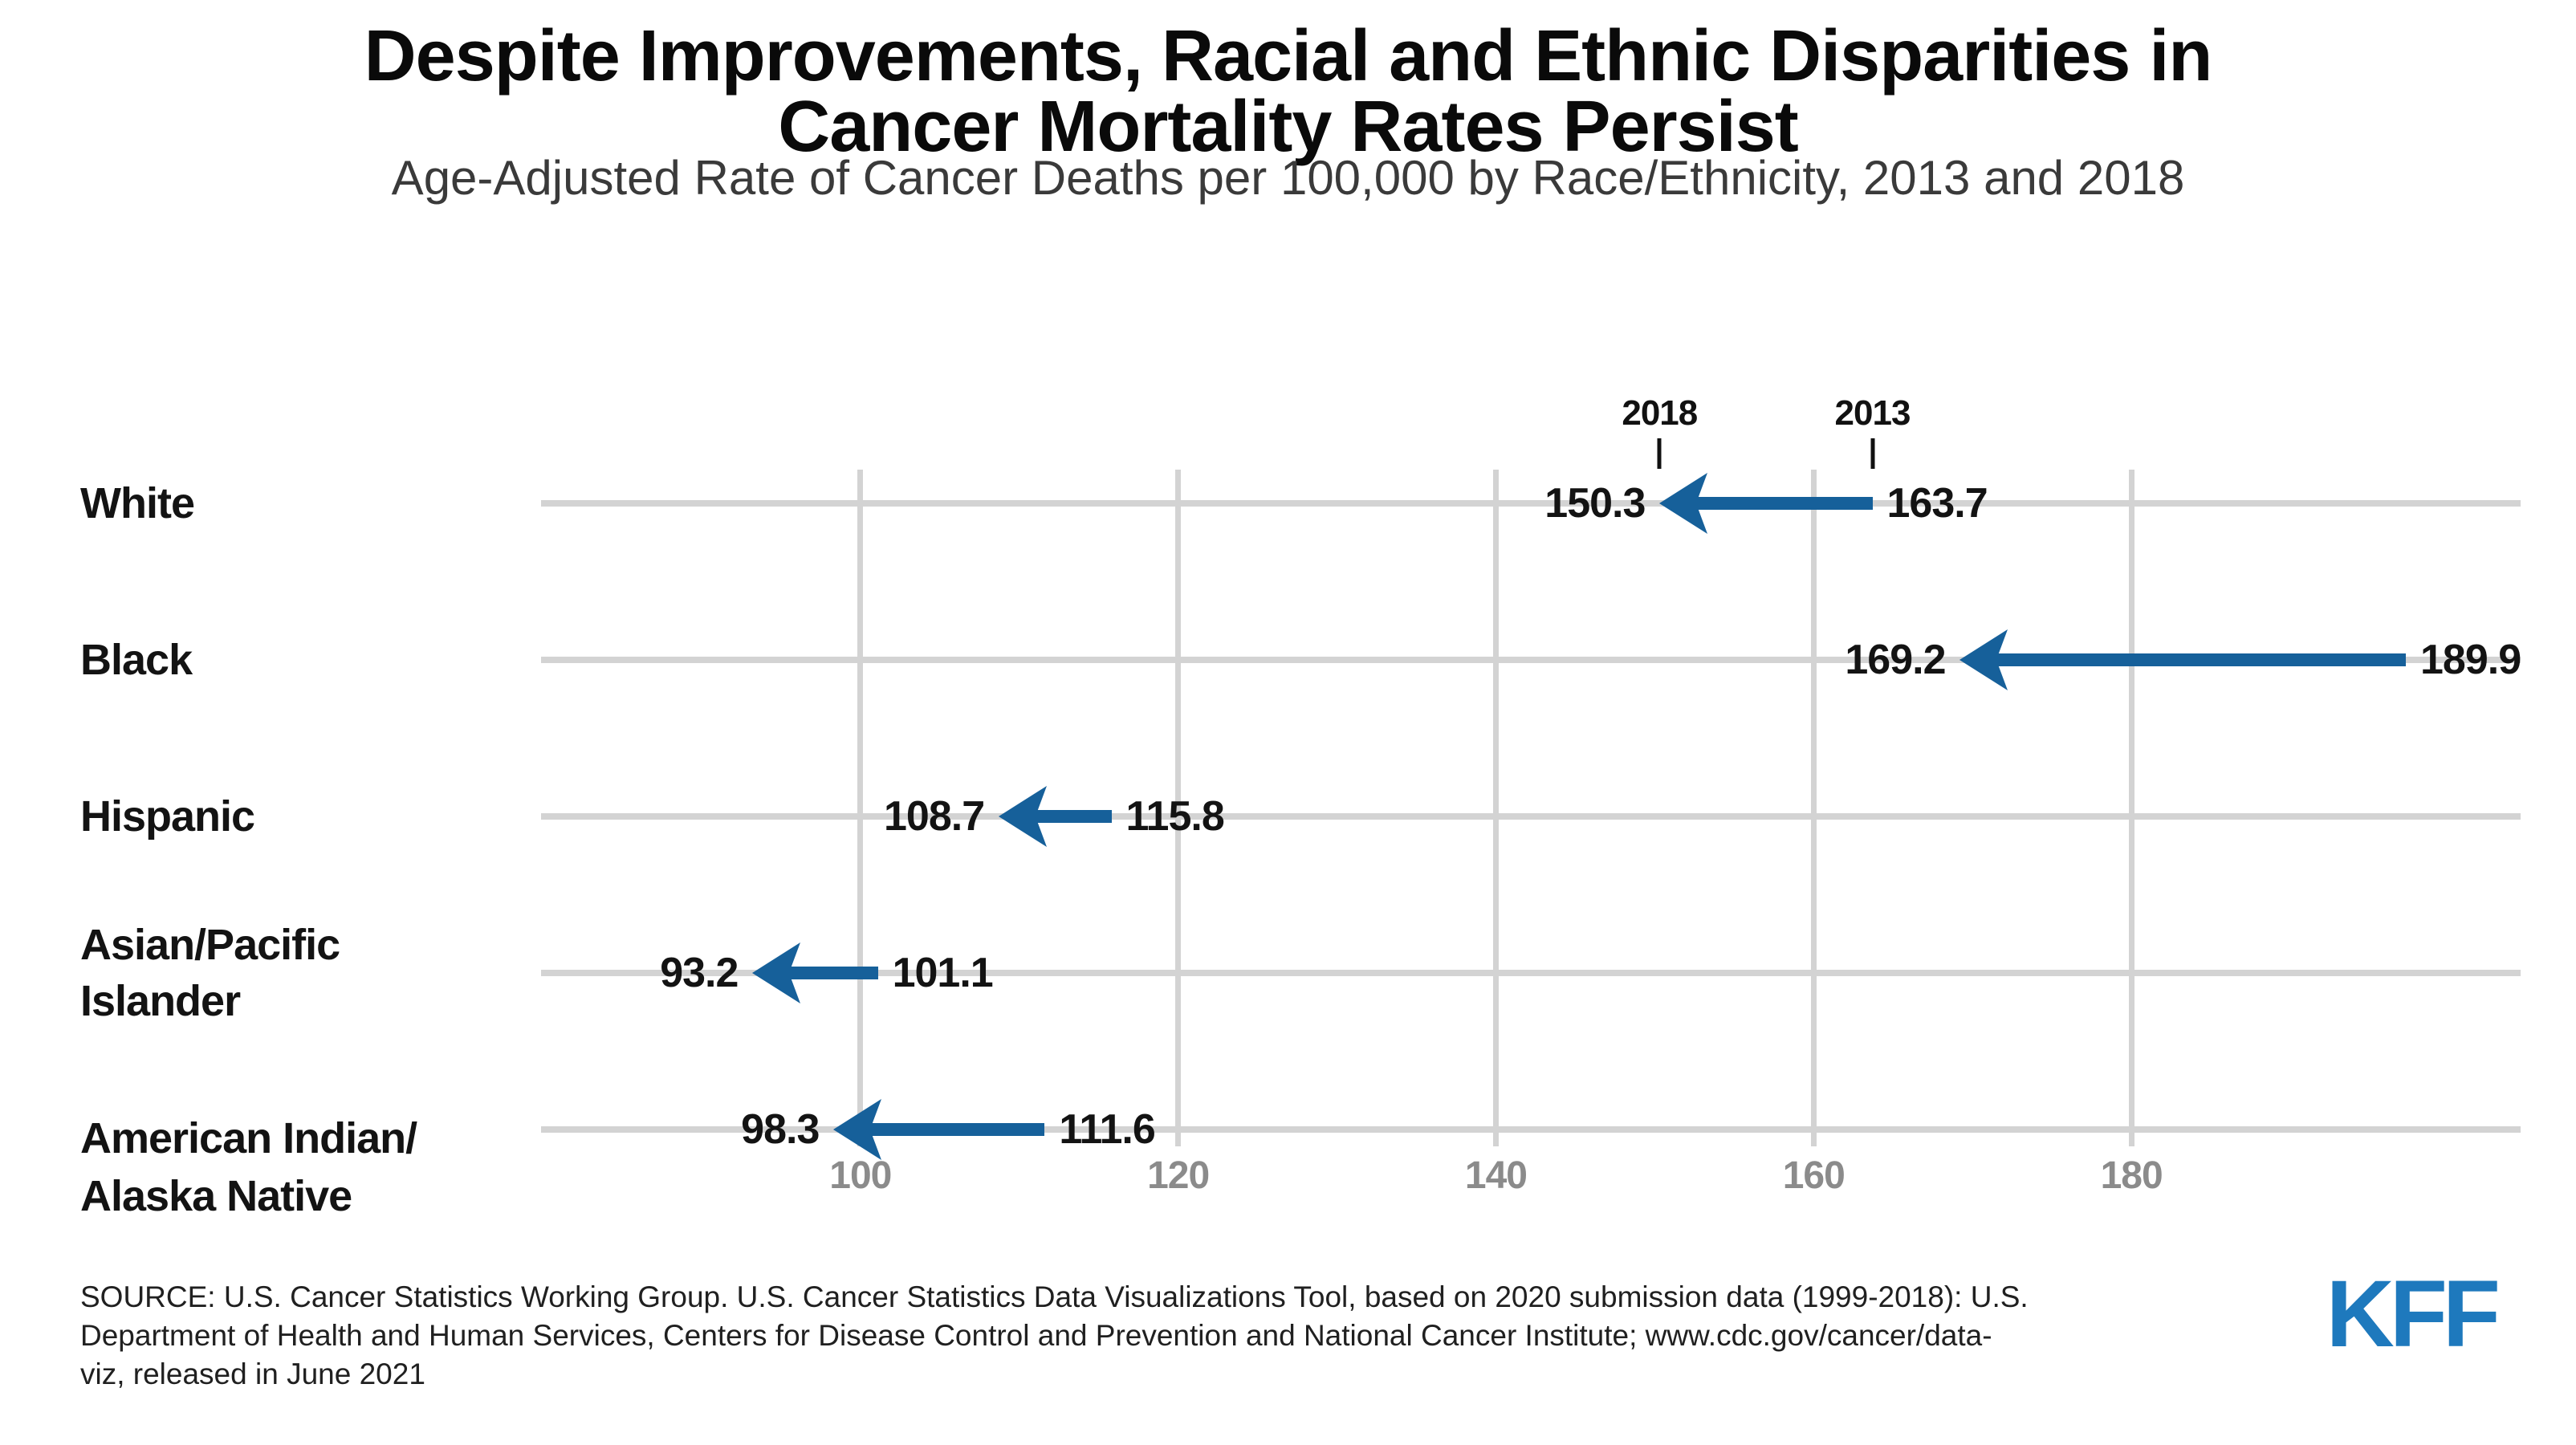 This screenshot has height=1445, width=2576. I want to click on category-label: Alaska Native, so click(216, 1196).